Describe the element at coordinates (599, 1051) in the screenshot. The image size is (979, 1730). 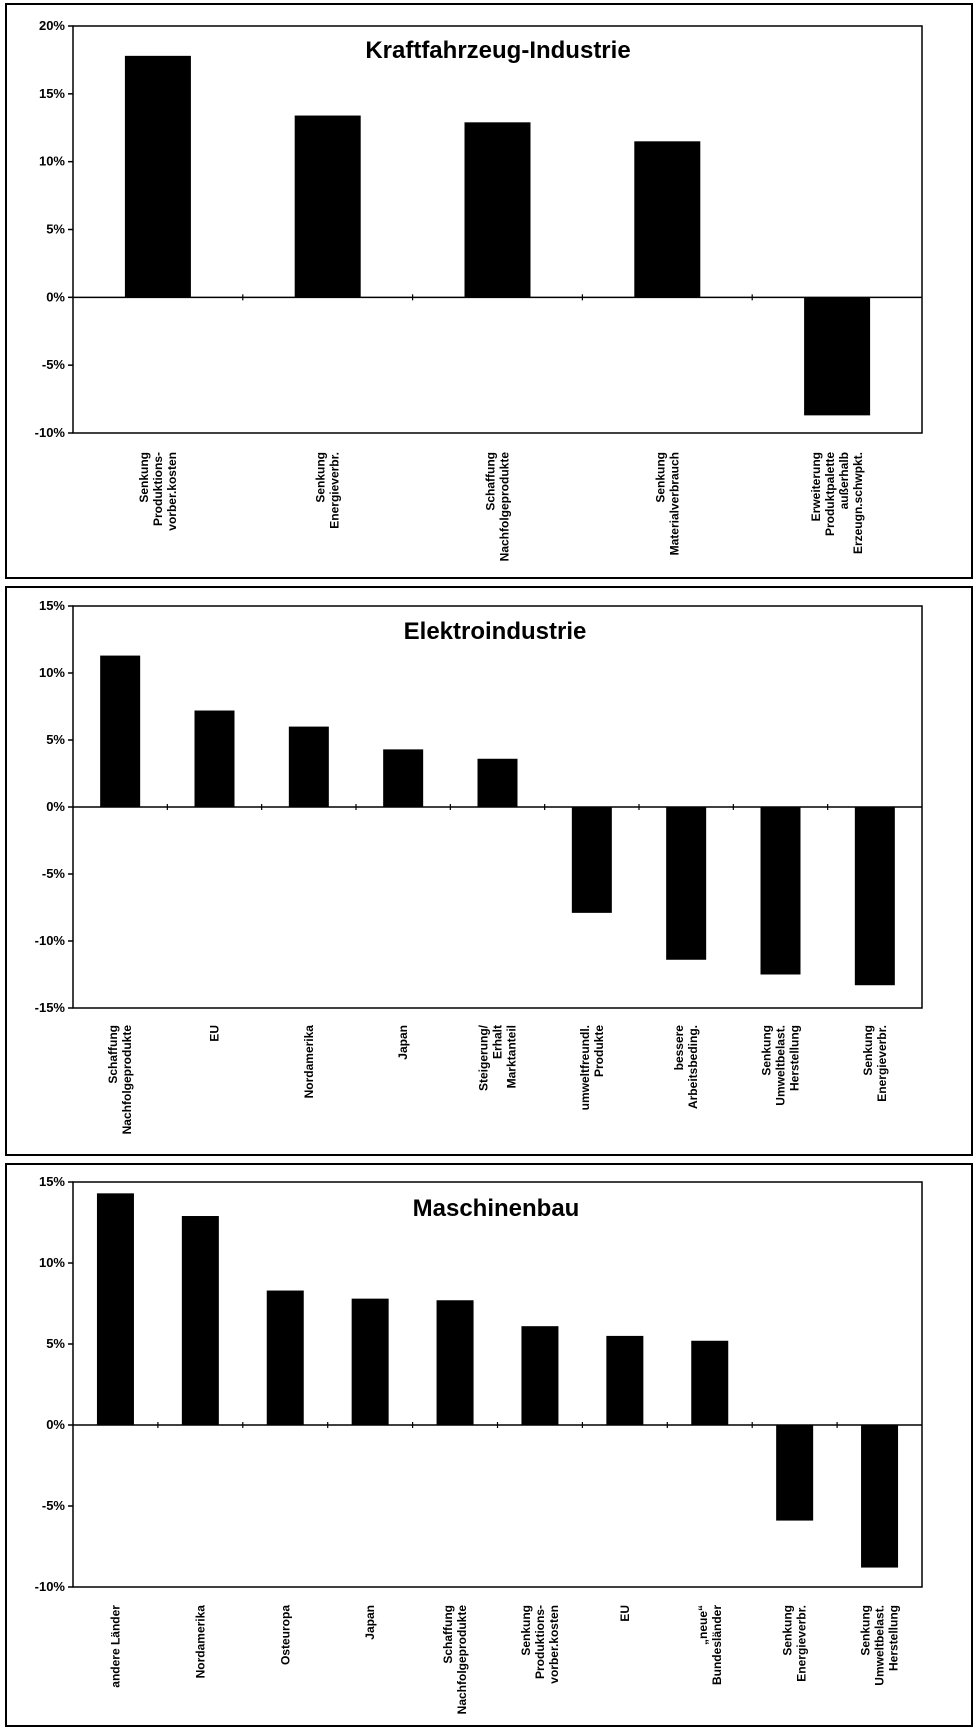
I see `category-label-line: Produkte` at that location.